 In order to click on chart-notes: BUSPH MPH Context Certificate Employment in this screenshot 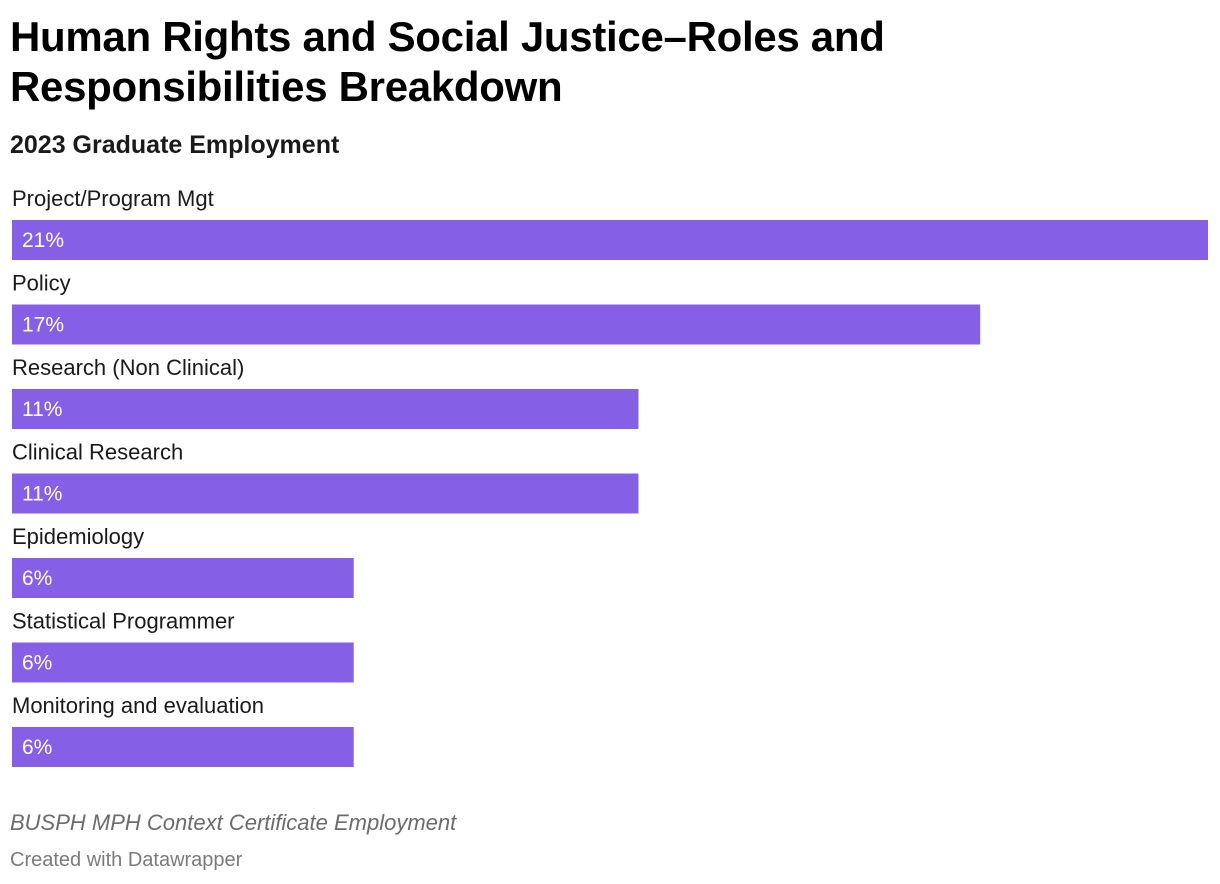, I will do `click(233, 822)`.